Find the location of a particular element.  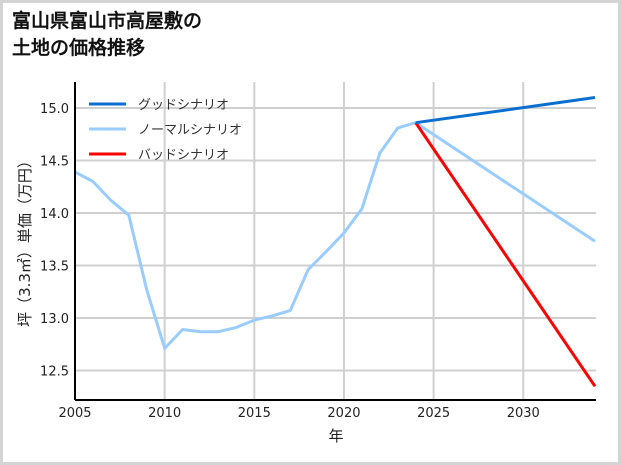

x-tick-label: 2025 is located at coordinates (433, 413).